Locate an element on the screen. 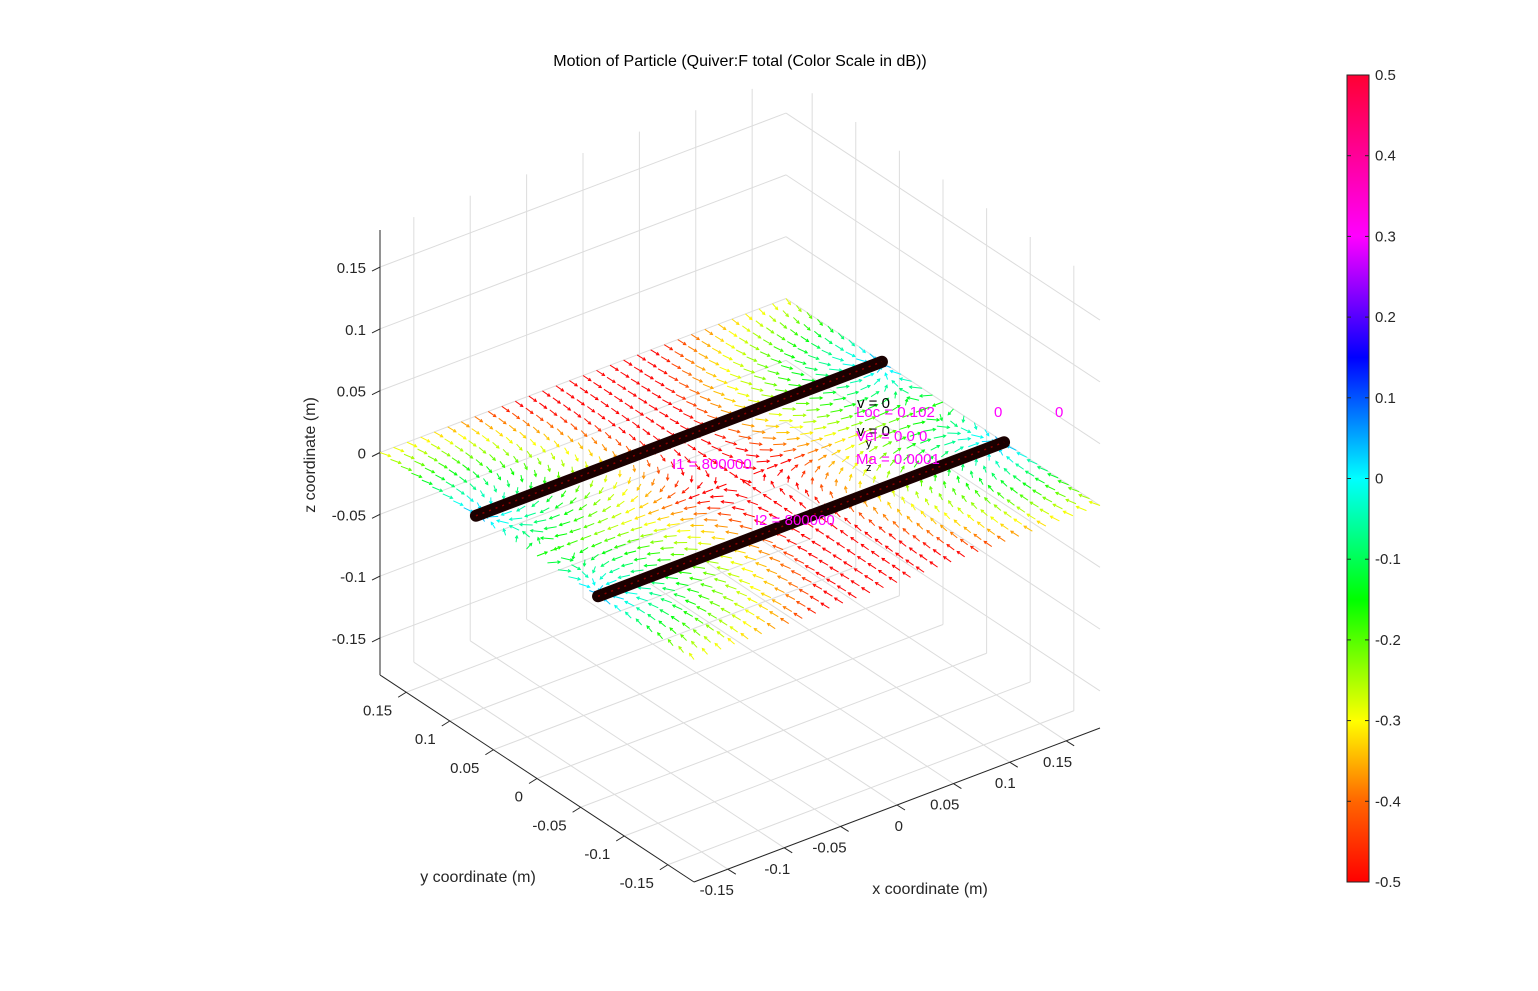 The image size is (1538, 991). z-tick-label: -0.05 is located at coordinates (349, 515).